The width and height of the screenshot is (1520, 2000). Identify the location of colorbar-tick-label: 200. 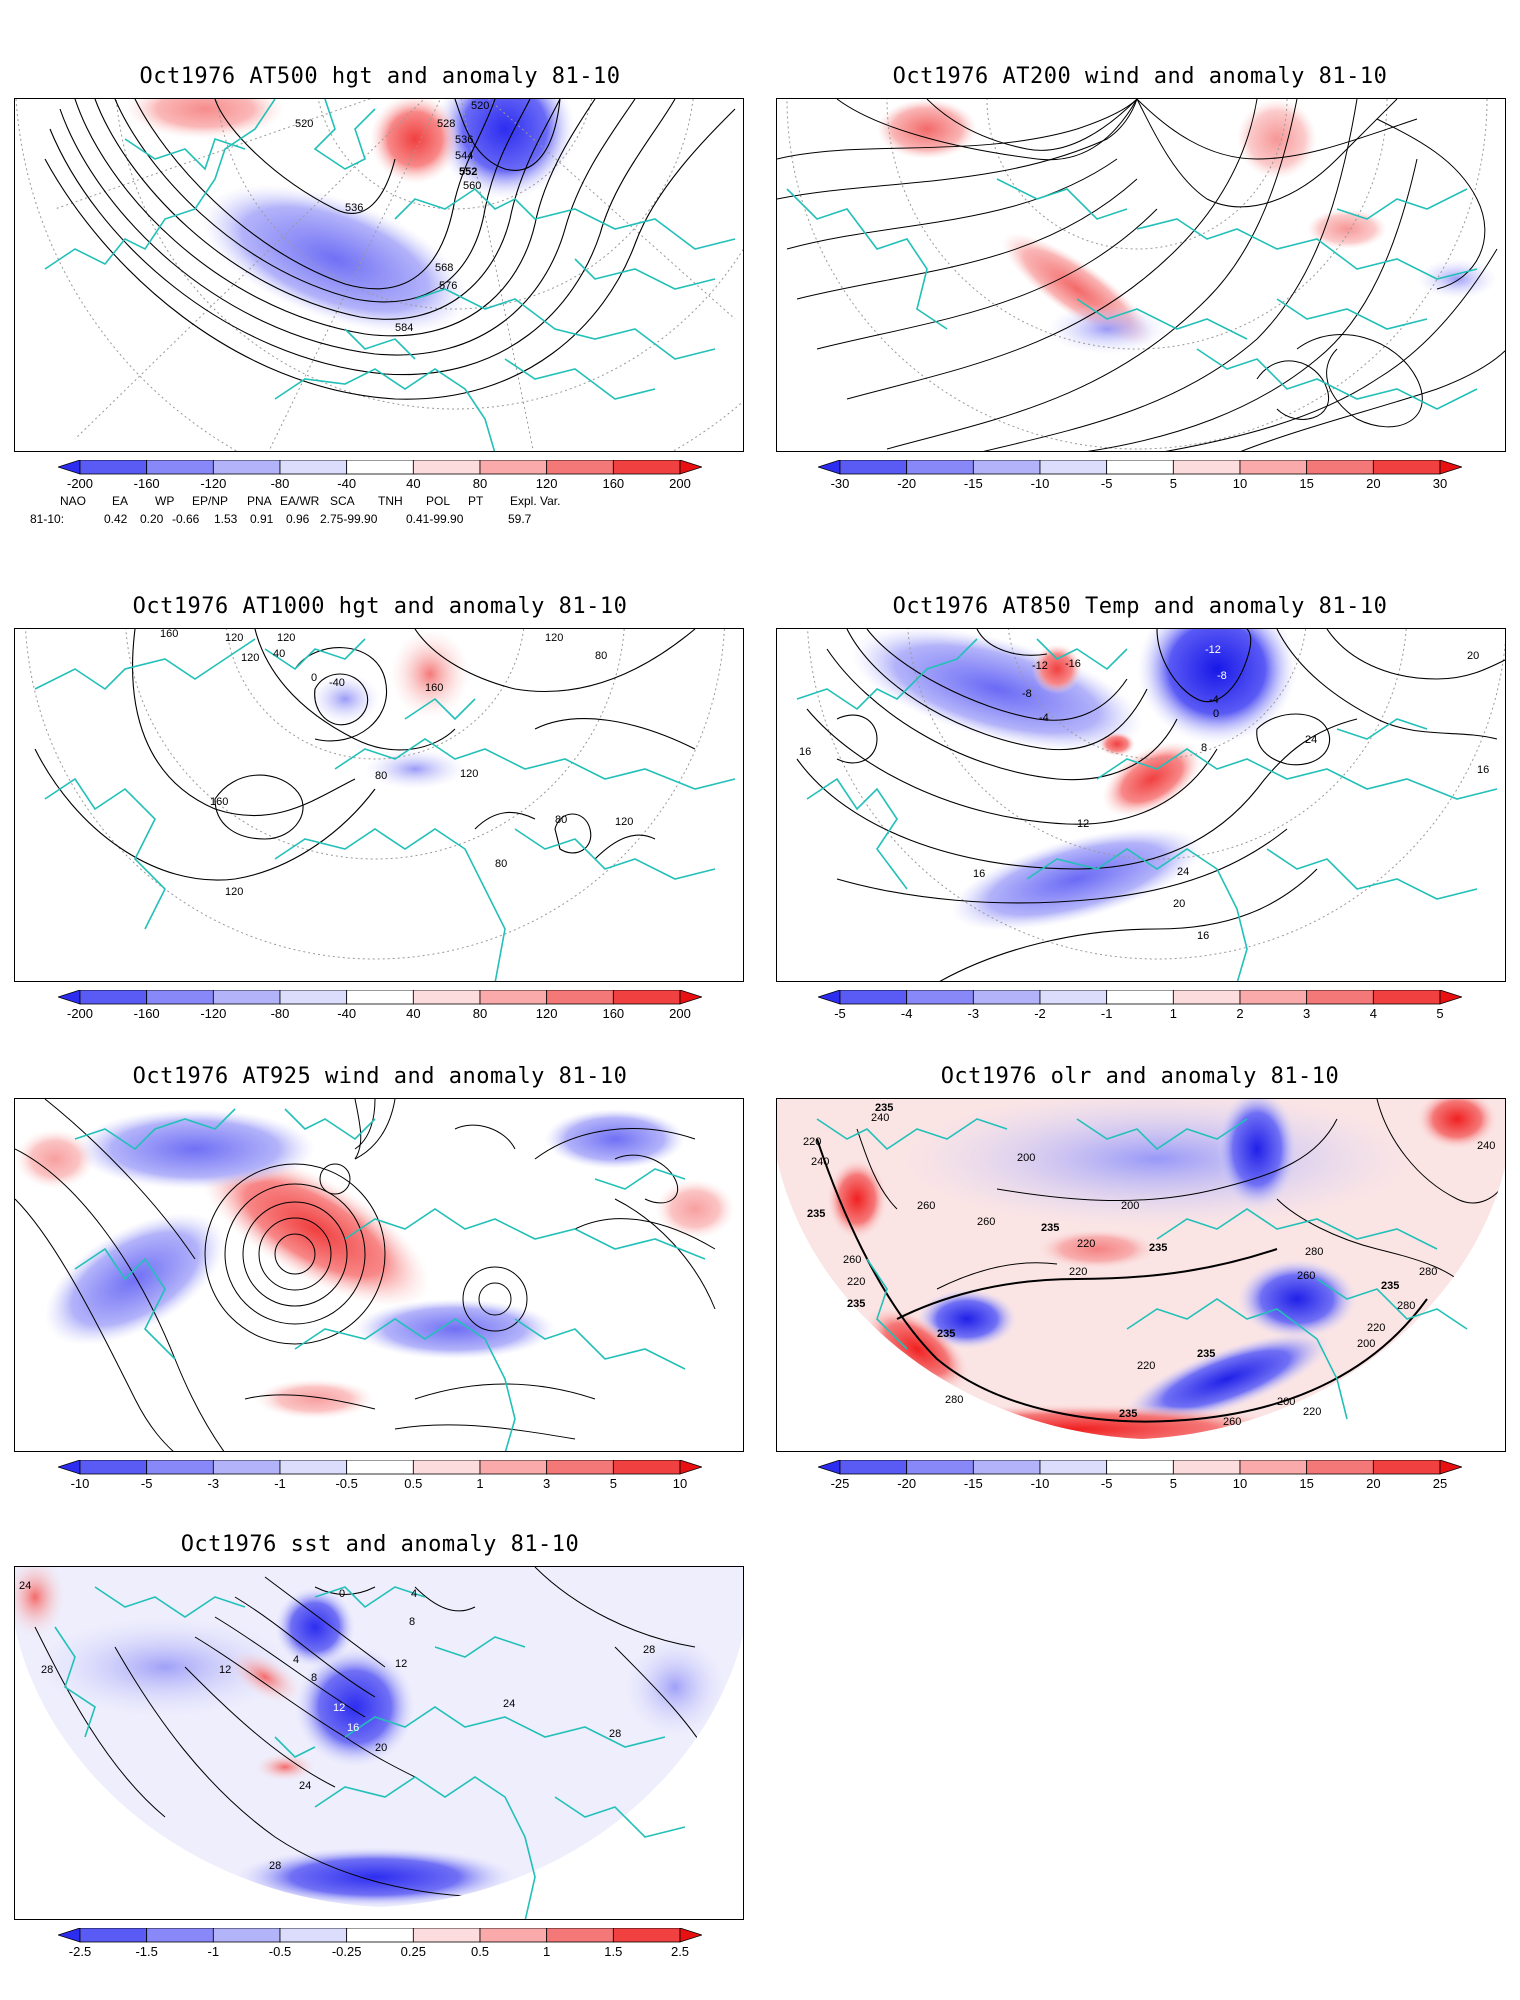
(680, 483).